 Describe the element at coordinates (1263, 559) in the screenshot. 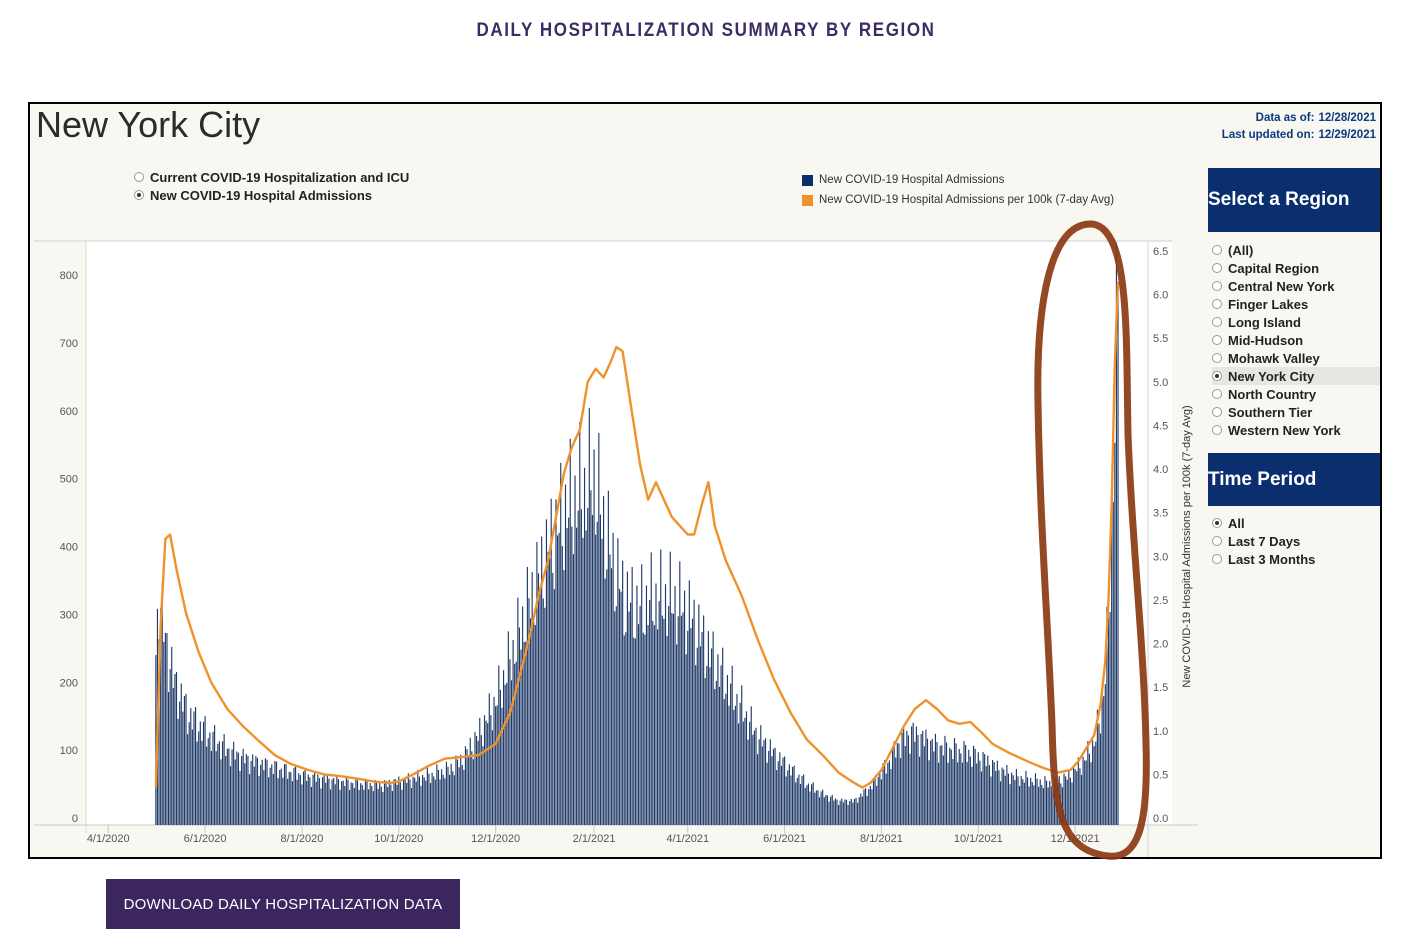

I see `time-option-last-3-months: Last 3 Months` at that location.